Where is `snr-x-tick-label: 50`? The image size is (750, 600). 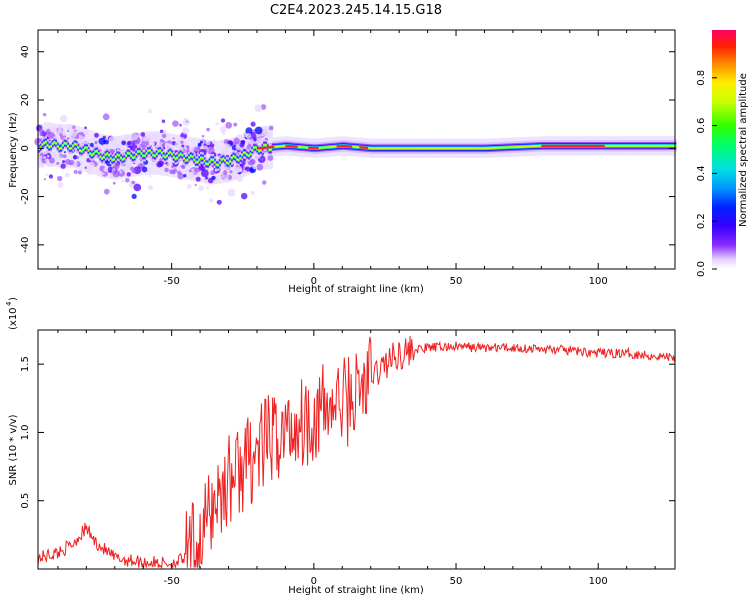
snr-x-tick-label: 50 is located at coordinates (456, 581).